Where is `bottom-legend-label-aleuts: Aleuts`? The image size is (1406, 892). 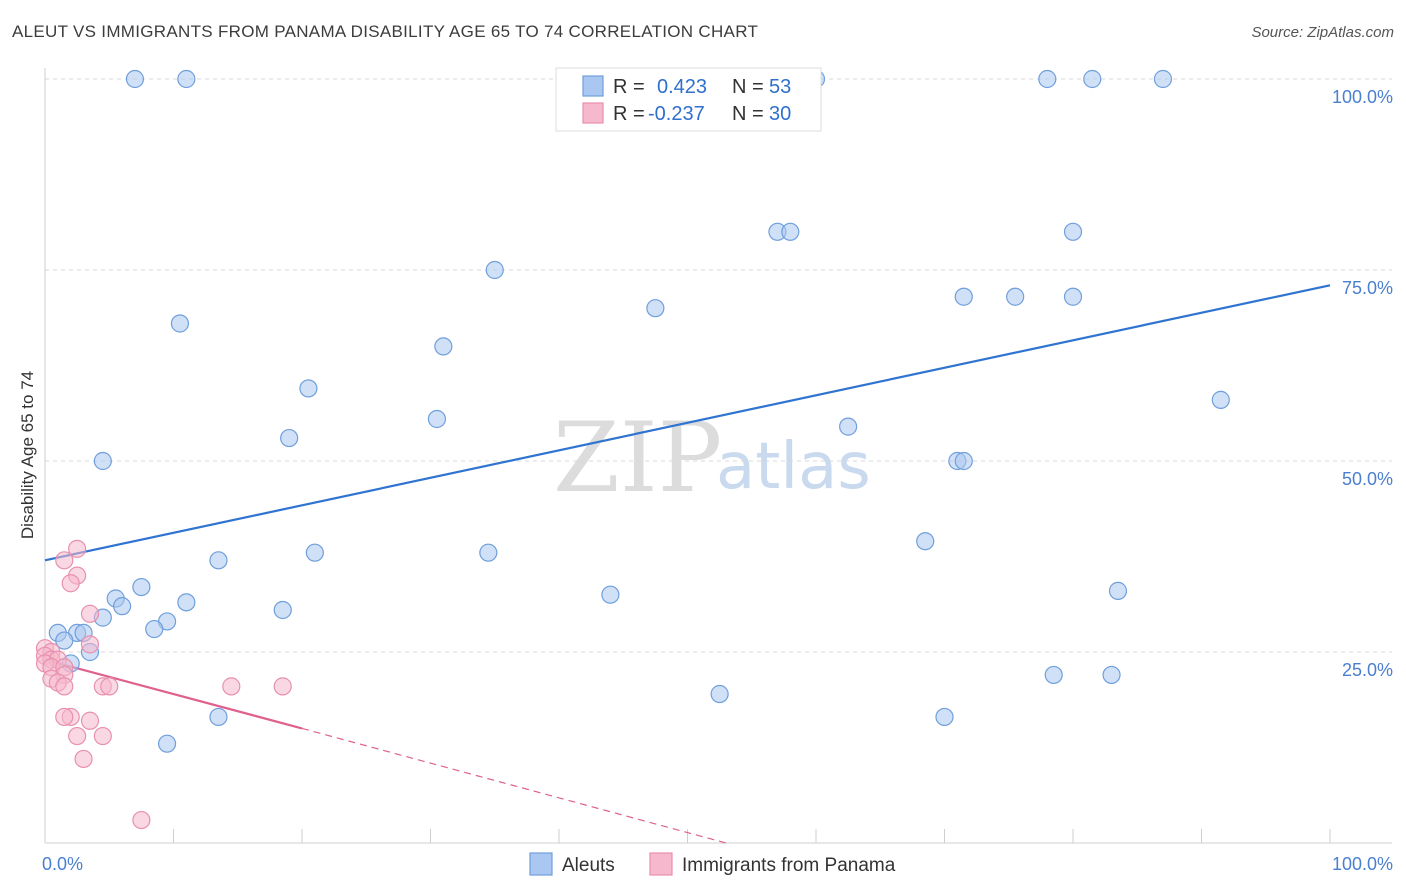
bottom-legend-label-aleuts: Aleuts is located at coordinates (588, 865).